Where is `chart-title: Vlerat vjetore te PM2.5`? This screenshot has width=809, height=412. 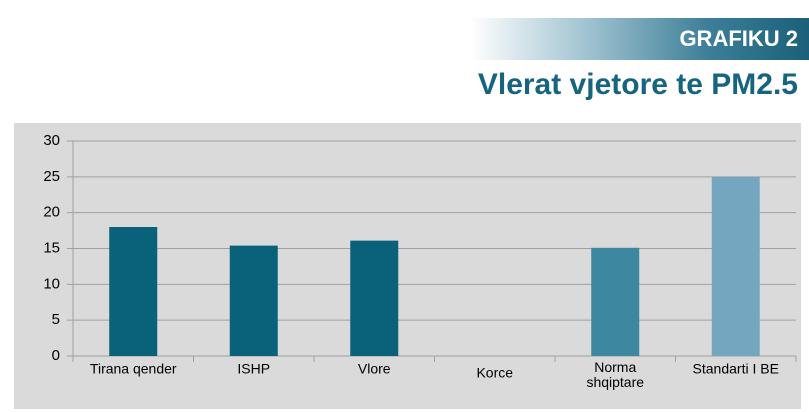 chart-title: Vlerat vjetore te PM2.5 is located at coordinates (638, 84).